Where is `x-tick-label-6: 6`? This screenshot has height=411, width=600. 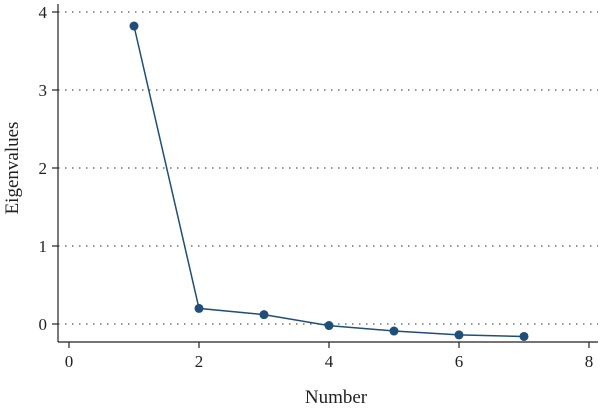 x-tick-label-6: 6 is located at coordinates (459, 361).